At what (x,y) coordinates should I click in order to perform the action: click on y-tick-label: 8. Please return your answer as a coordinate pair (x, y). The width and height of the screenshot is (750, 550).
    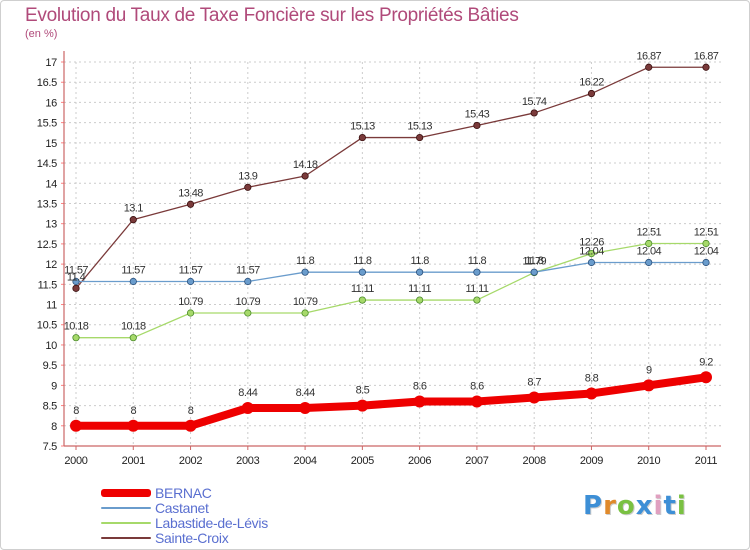
    Looking at the image, I should click on (54, 427).